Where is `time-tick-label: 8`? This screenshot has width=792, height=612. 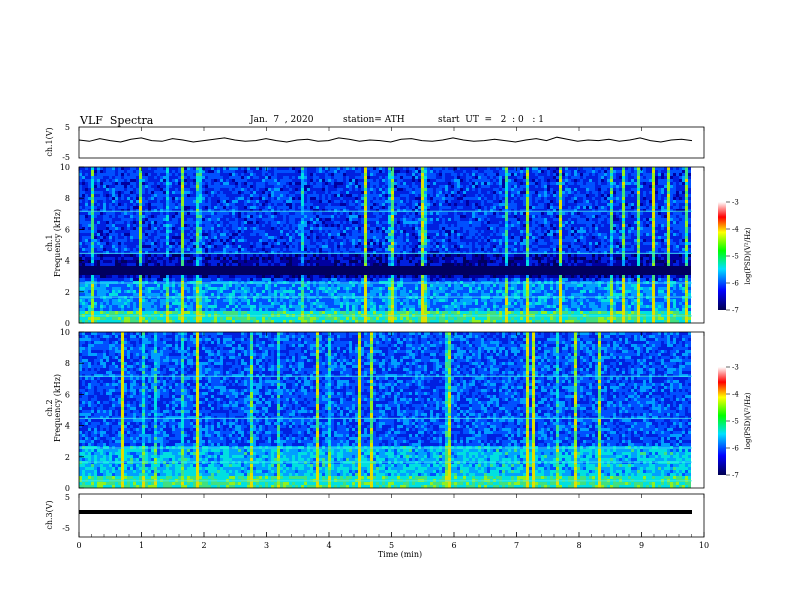 time-tick-label: 8 is located at coordinates (578, 545).